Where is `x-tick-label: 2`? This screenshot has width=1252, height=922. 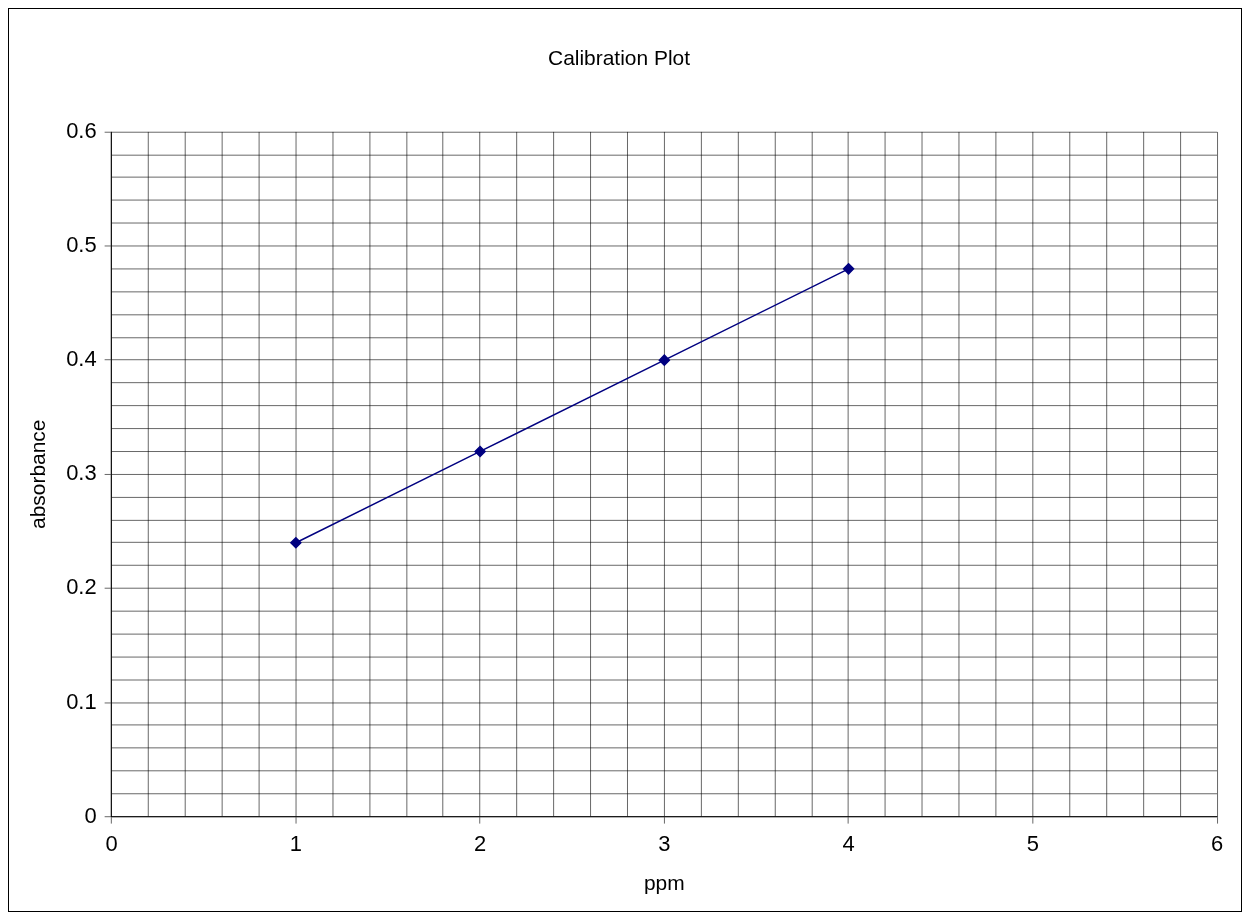 x-tick-label: 2 is located at coordinates (480, 843).